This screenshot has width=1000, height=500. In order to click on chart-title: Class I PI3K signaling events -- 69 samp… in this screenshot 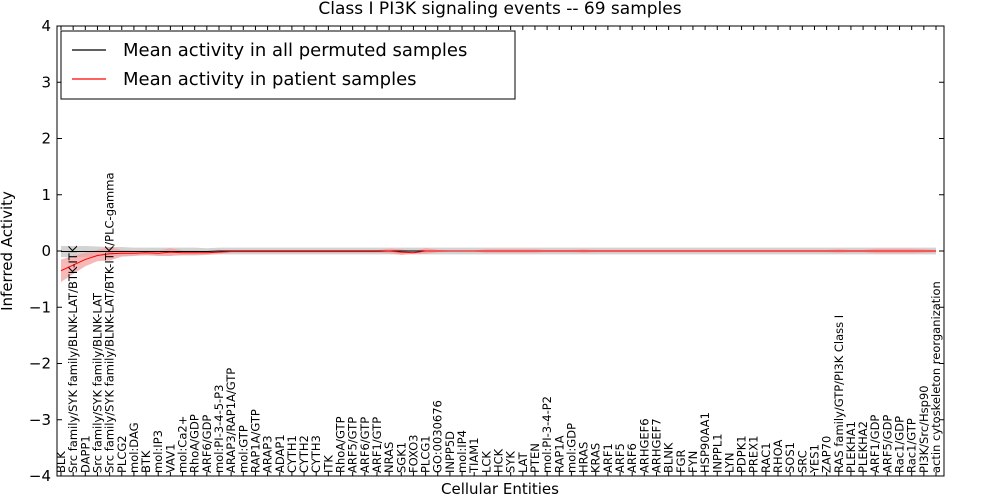, I will do `click(499, 9)`.